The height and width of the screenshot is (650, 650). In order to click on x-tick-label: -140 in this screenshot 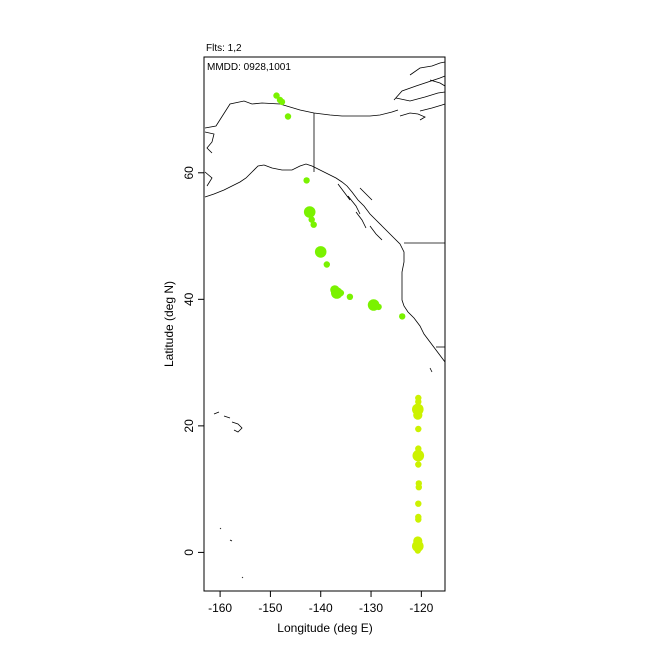, I will do `click(321, 608)`.